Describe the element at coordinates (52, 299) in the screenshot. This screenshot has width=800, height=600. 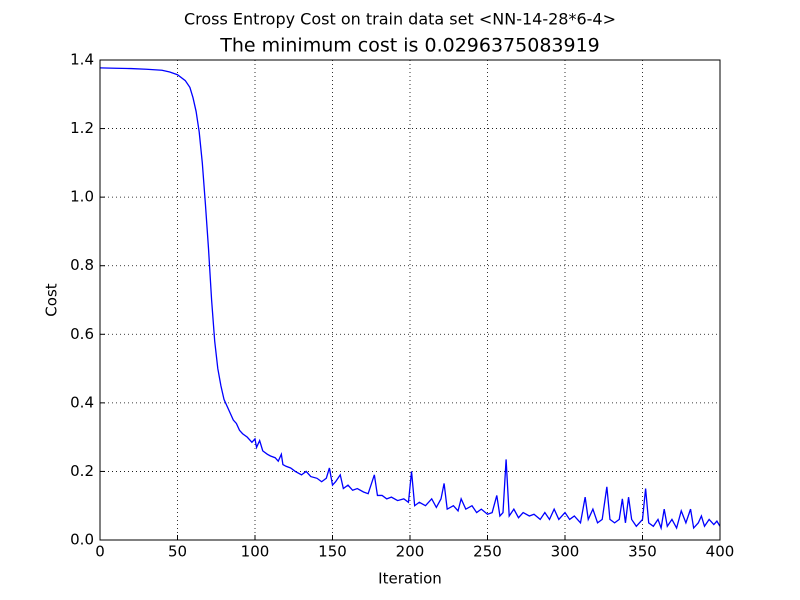
I see `y-axis-label: Cost` at that location.